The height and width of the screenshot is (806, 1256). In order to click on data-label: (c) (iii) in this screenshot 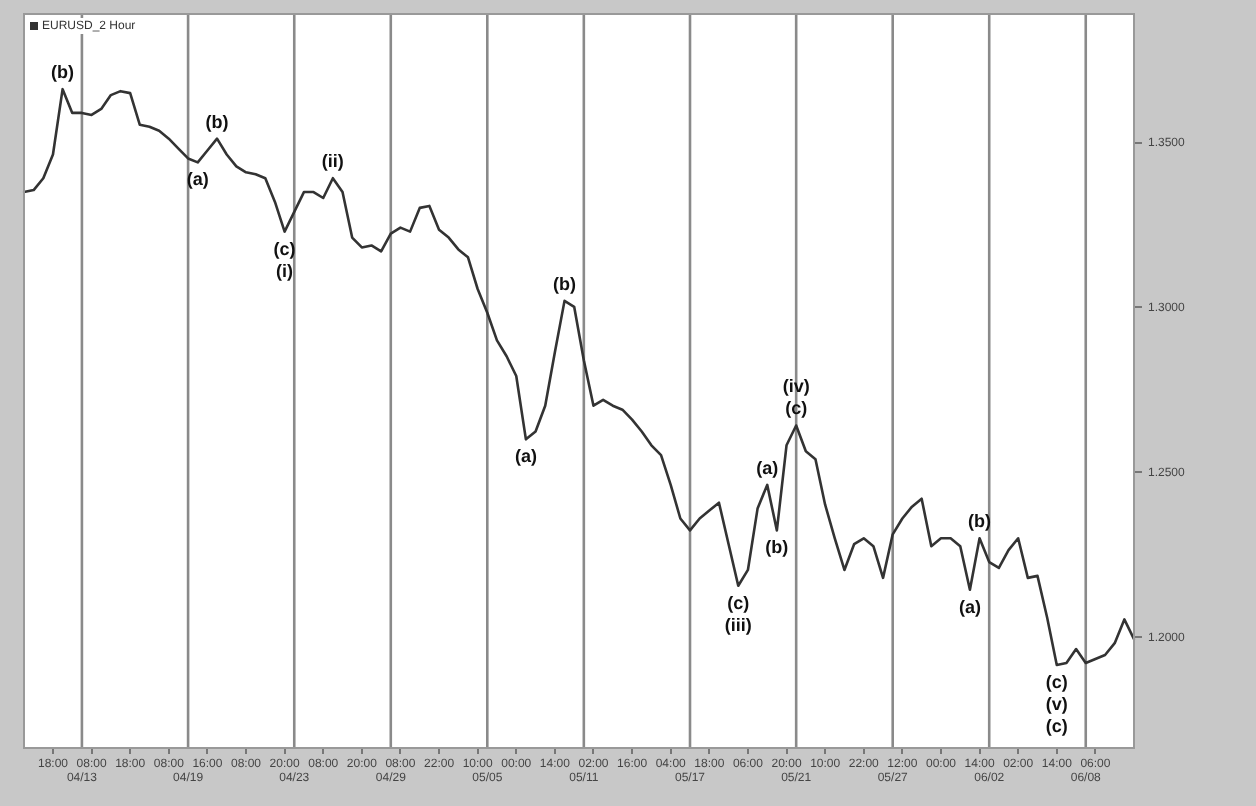, I will do `click(738, 613)`.